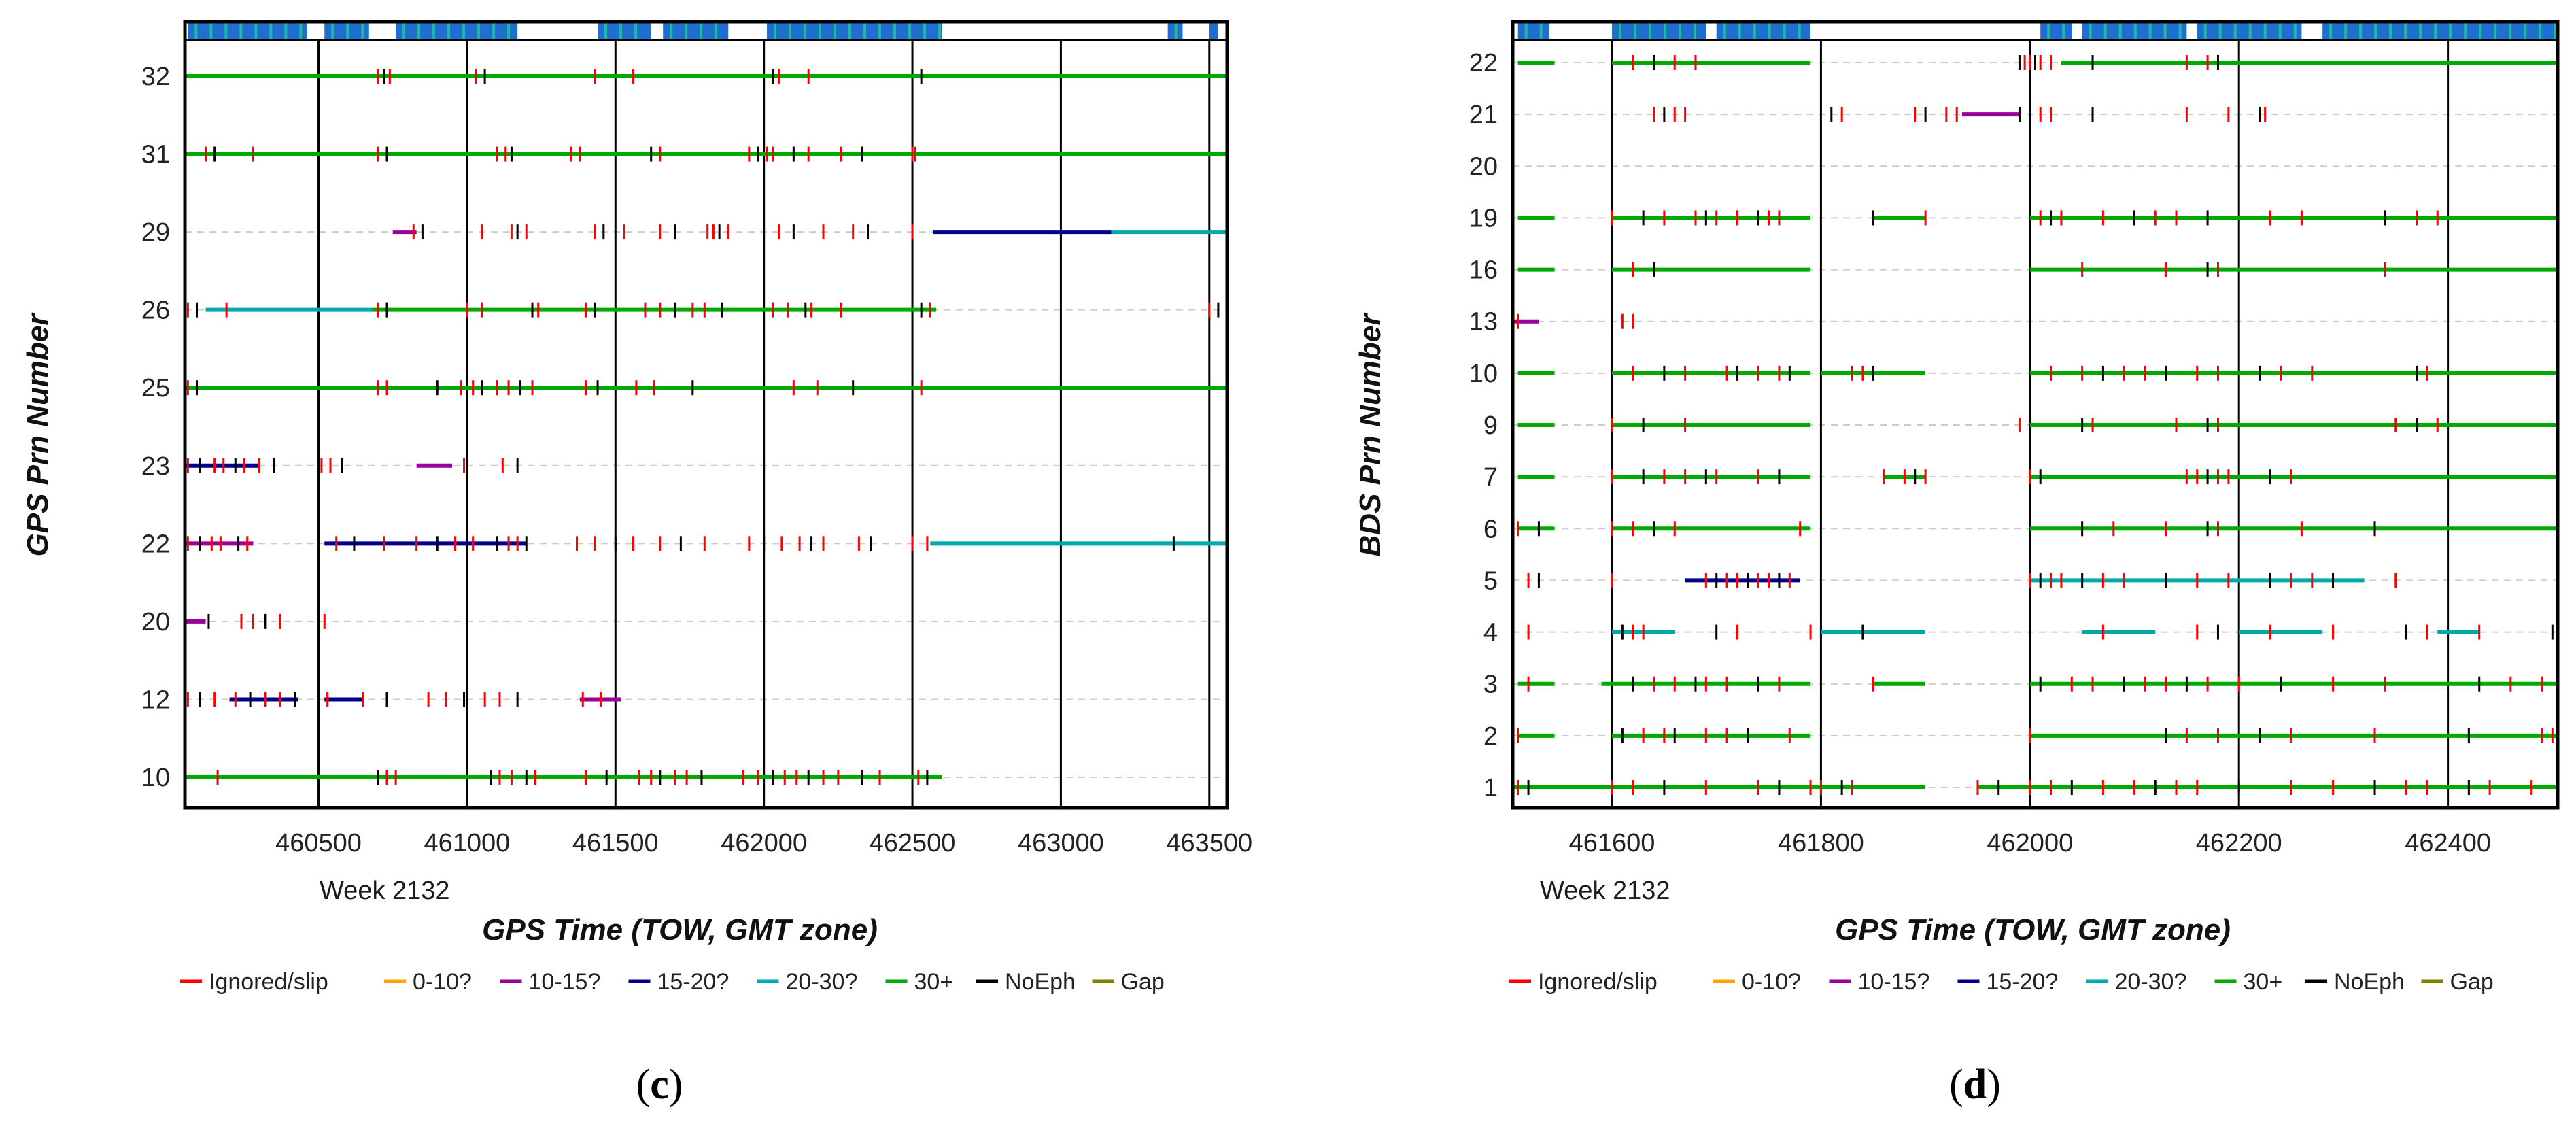 The height and width of the screenshot is (1122, 2576). Describe the element at coordinates (659, 1085) in the screenshot. I see `panel-c-caption-letter: c` at that location.